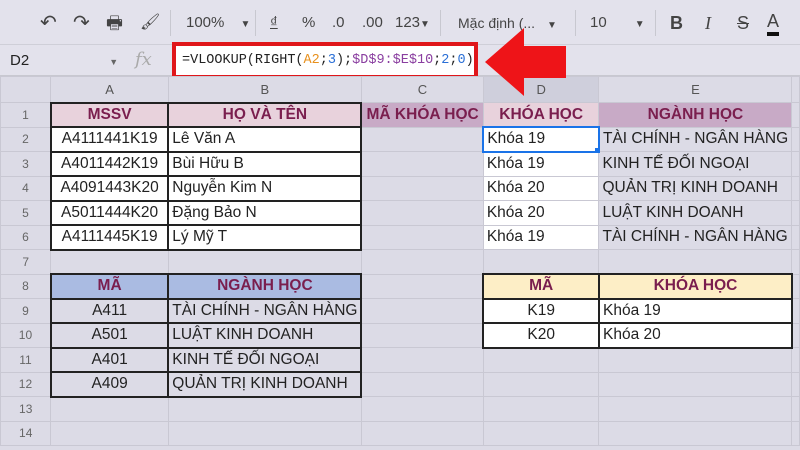 Image resolution: width=800 pixels, height=450 pixels. Describe the element at coordinates (695, 89) in the screenshot. I see `column-header-e: E` at that location.